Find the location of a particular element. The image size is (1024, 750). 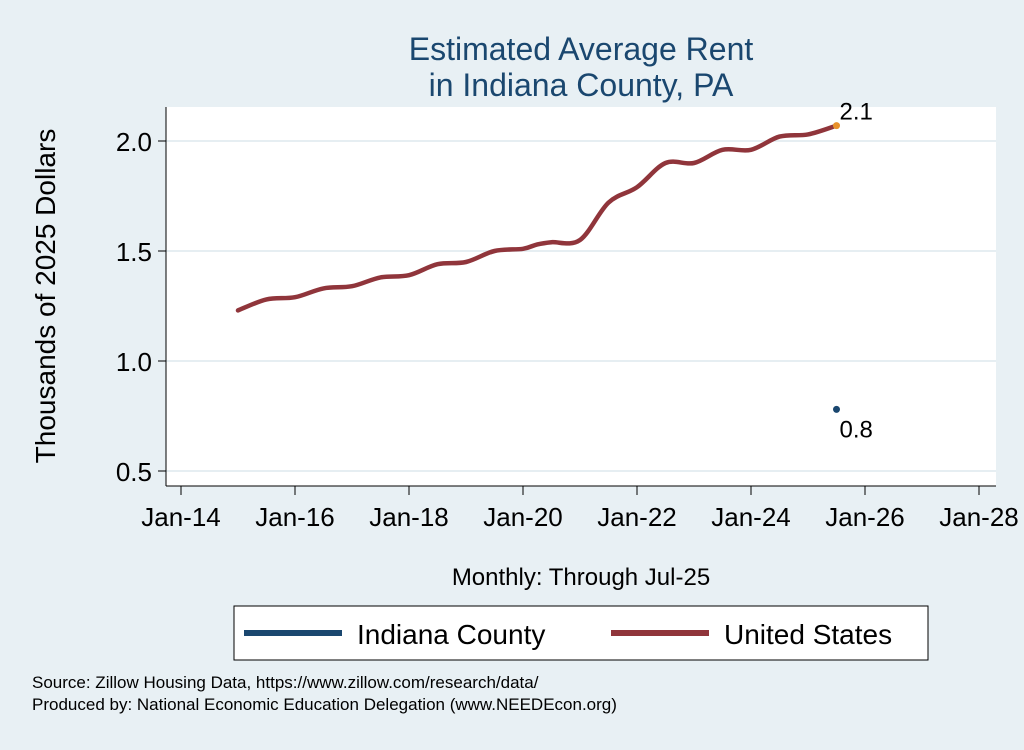

series-line-united-states is located at coordinates (537, 218).